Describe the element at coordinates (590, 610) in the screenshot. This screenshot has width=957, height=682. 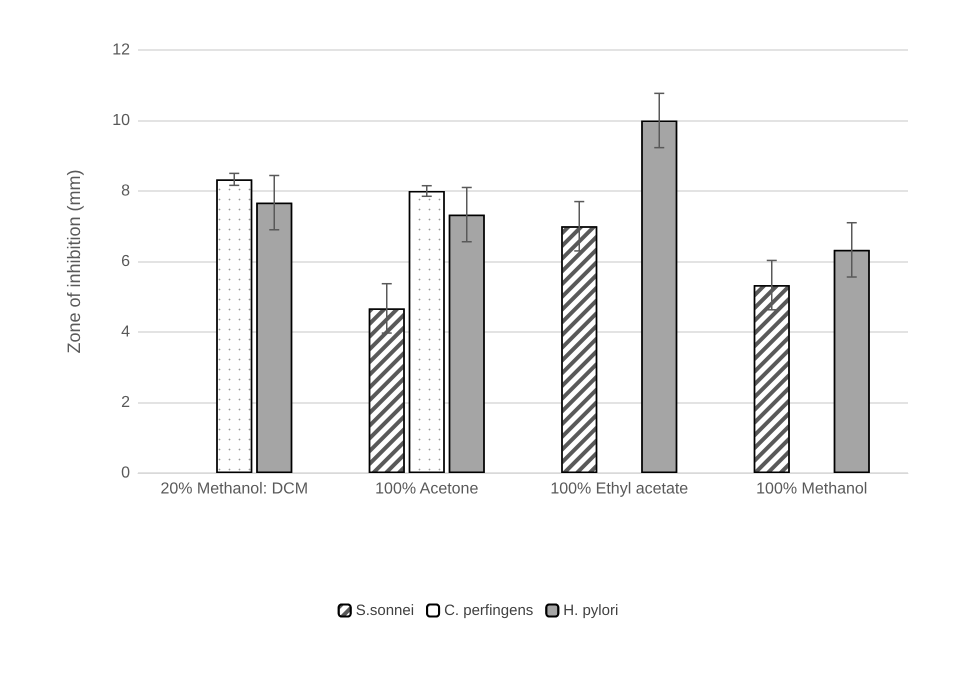
I see `legend-label: H. pylori` at that location.